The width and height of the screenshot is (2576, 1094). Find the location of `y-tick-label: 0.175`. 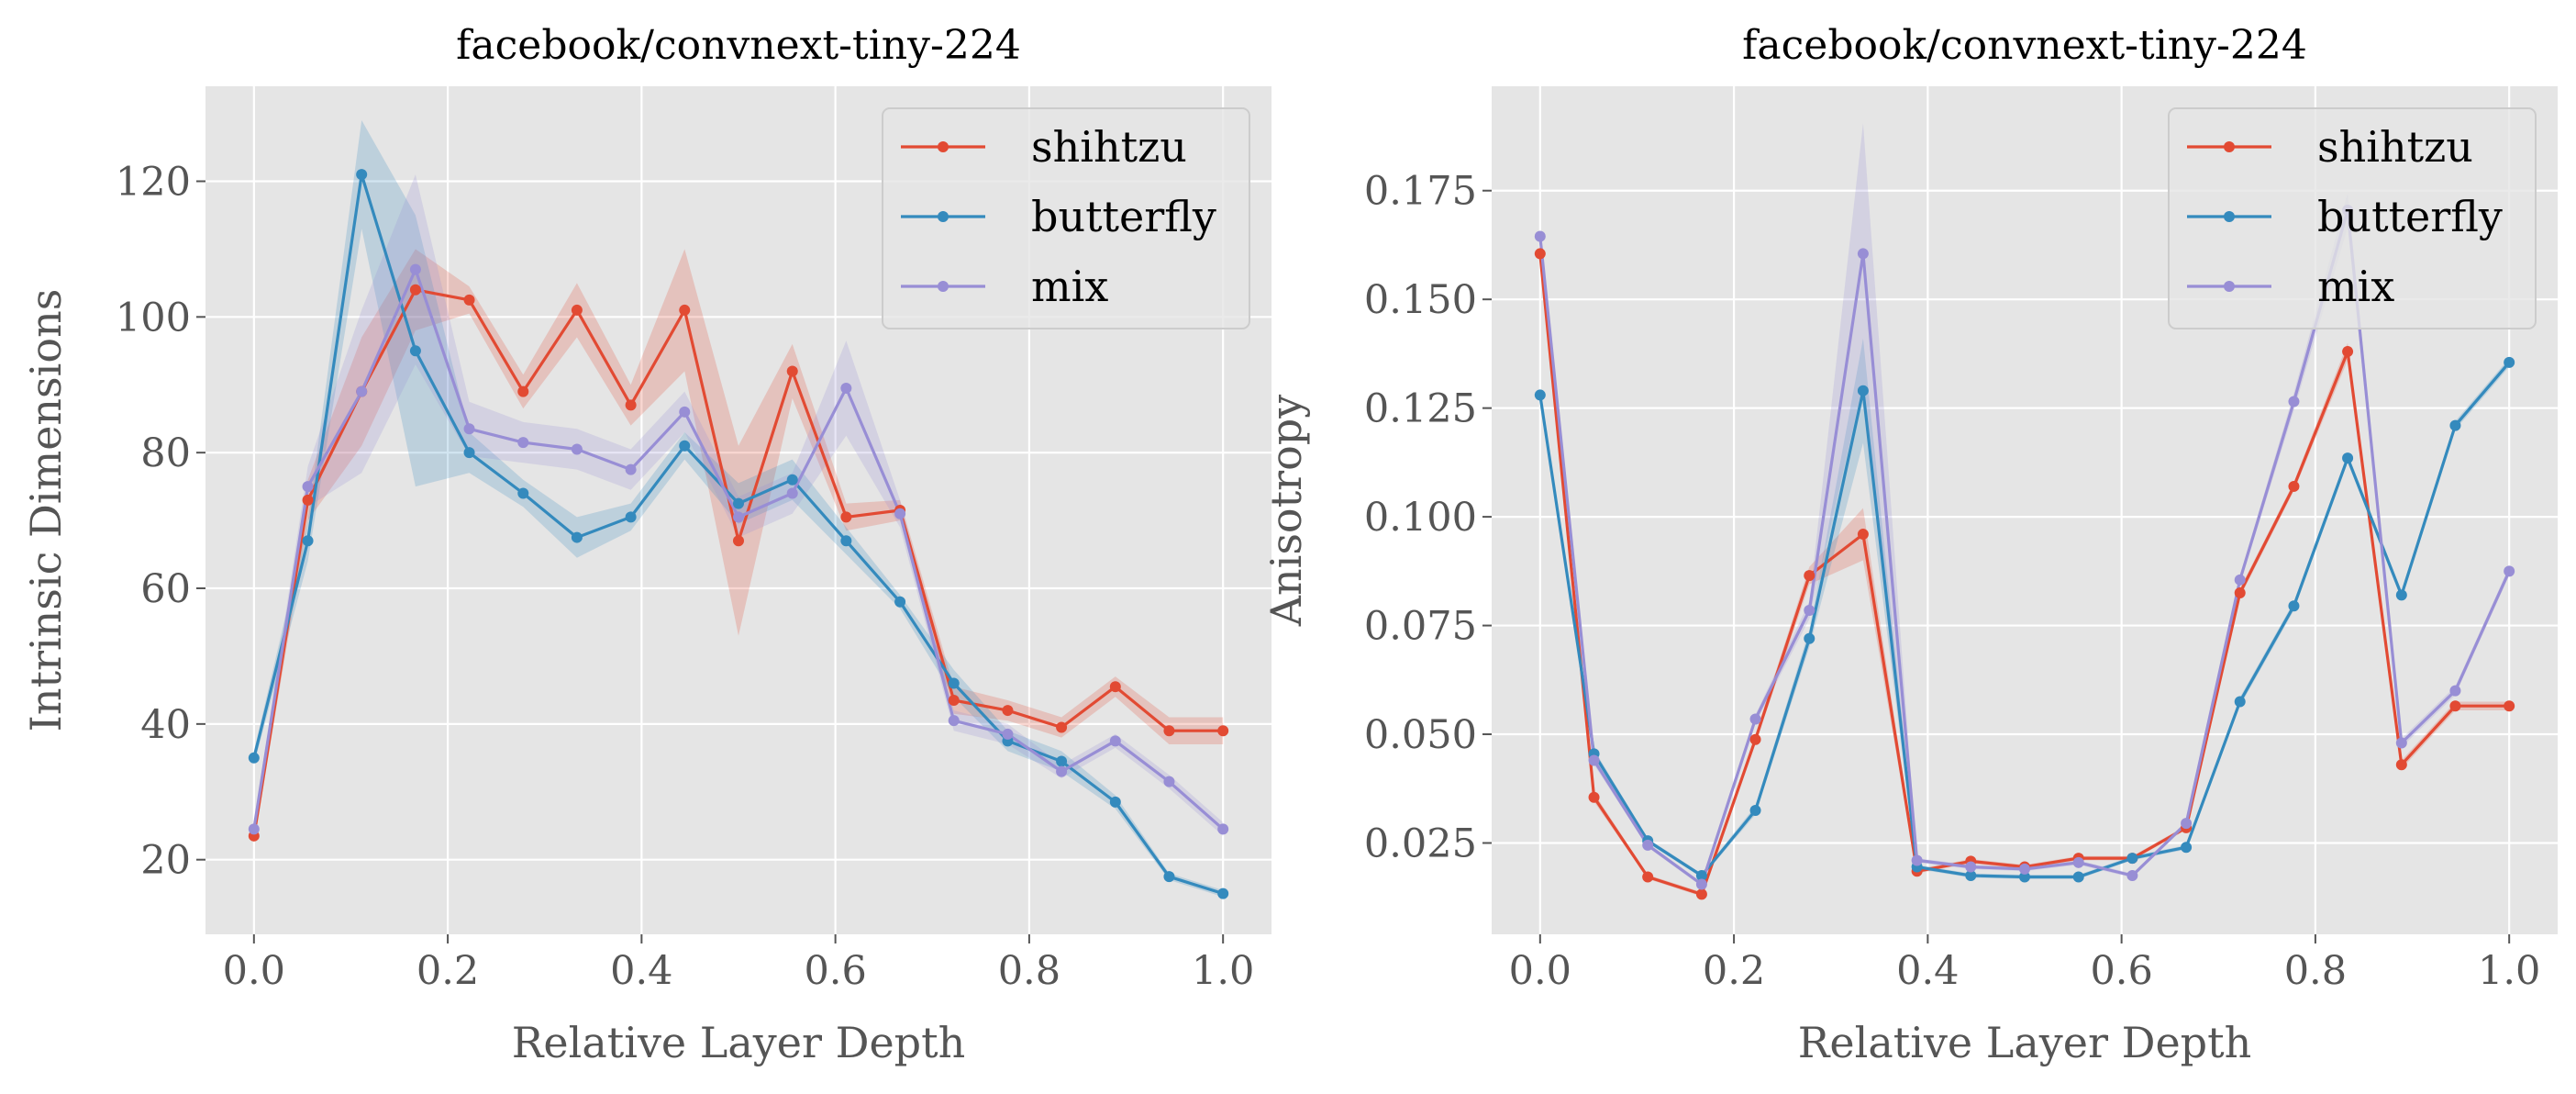

y-tick-label: 0.175 is located at coordinates (1420, 192).